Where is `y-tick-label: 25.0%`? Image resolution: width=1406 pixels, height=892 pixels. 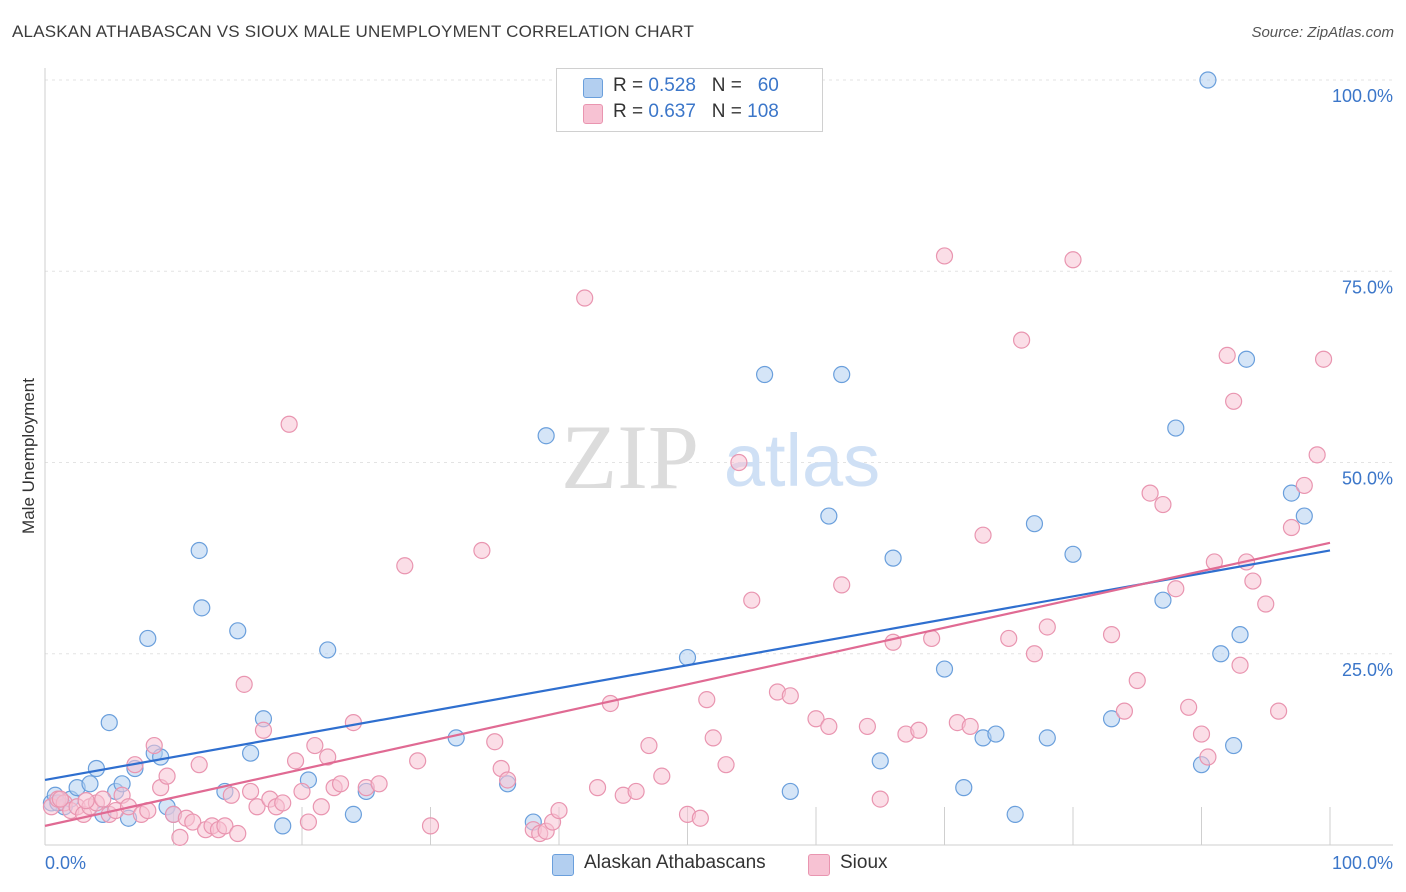 y-tick-label: 25.0% is located at coordinates (1367, 670).